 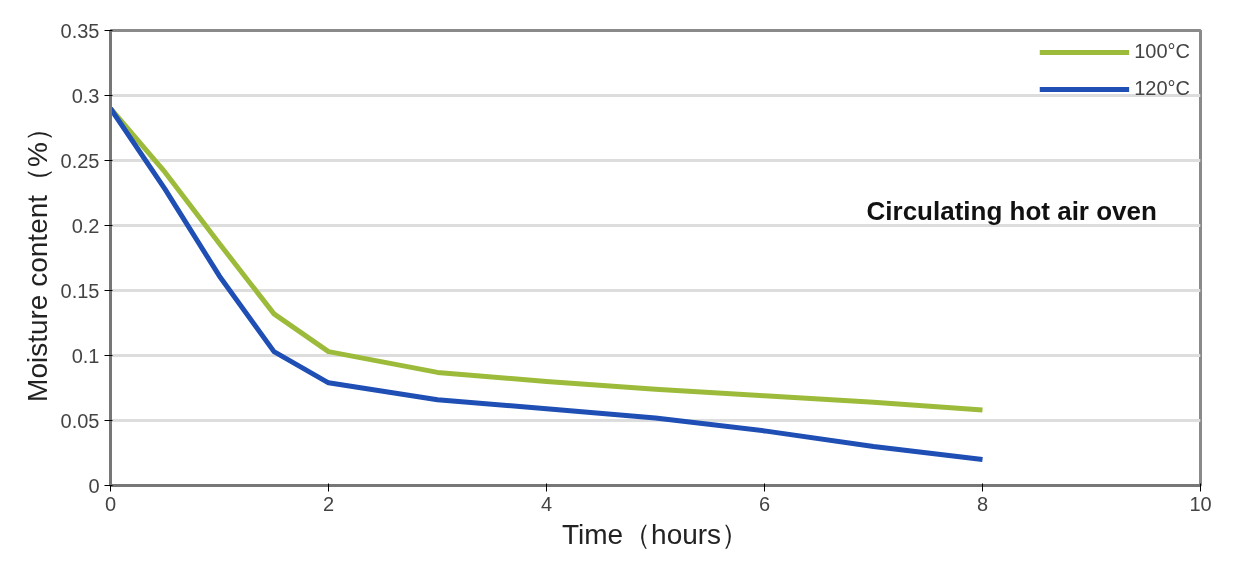 What do you see at coordinates (328, 503) in the screenshot?
I see `x-tick-label: 2` at bounding box center [328, 503].